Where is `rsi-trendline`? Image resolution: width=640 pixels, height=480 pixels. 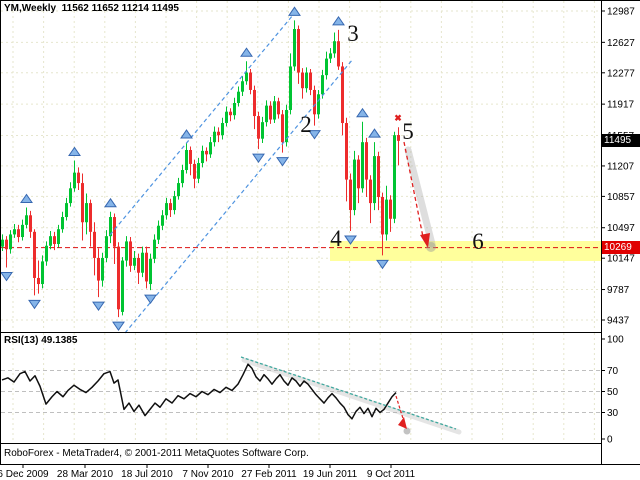 rsi-trendline is located at coordinates (348, 393).